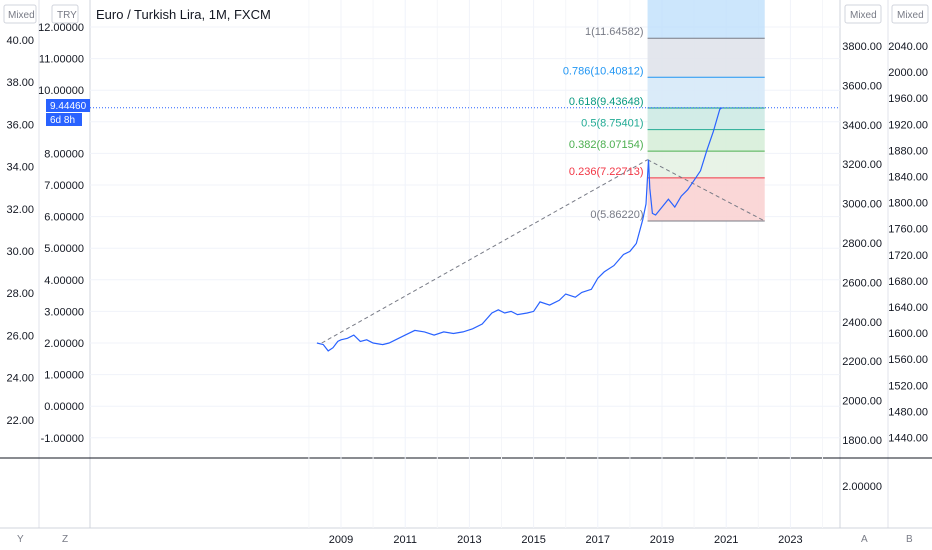 The image size is (932, 550). What do you see at coordinates (61, 91) in the screenshot?
I see `price-axis-label: 10.00000` at bounding box center [61, 91].